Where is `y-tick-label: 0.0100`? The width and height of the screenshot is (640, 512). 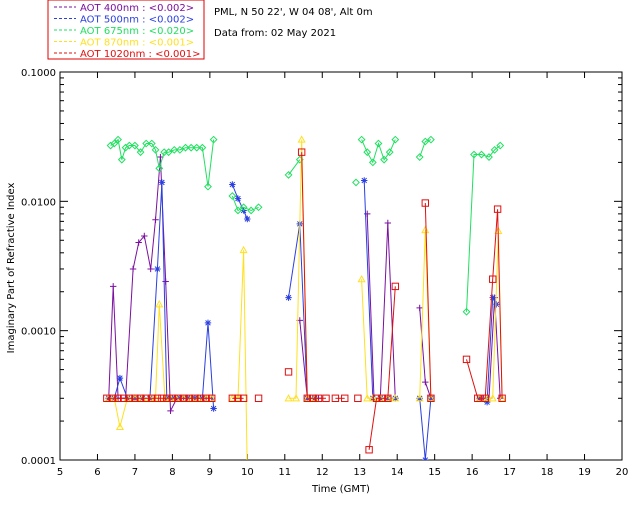 y-tick-label: 0.0100 is located at coordinates (38, 202).